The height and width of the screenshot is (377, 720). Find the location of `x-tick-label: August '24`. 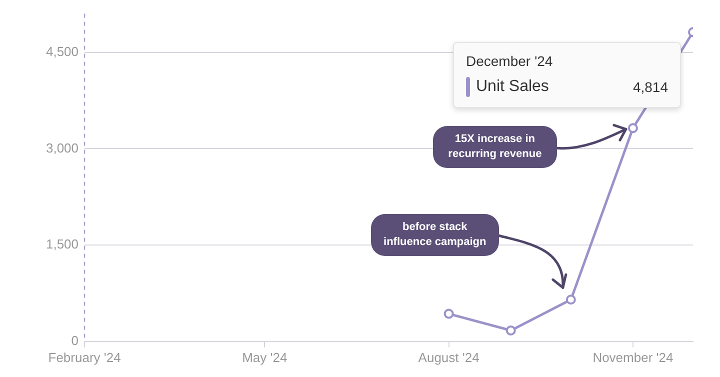

x-tick-label: August '24 is located at coordinates (449, 357).